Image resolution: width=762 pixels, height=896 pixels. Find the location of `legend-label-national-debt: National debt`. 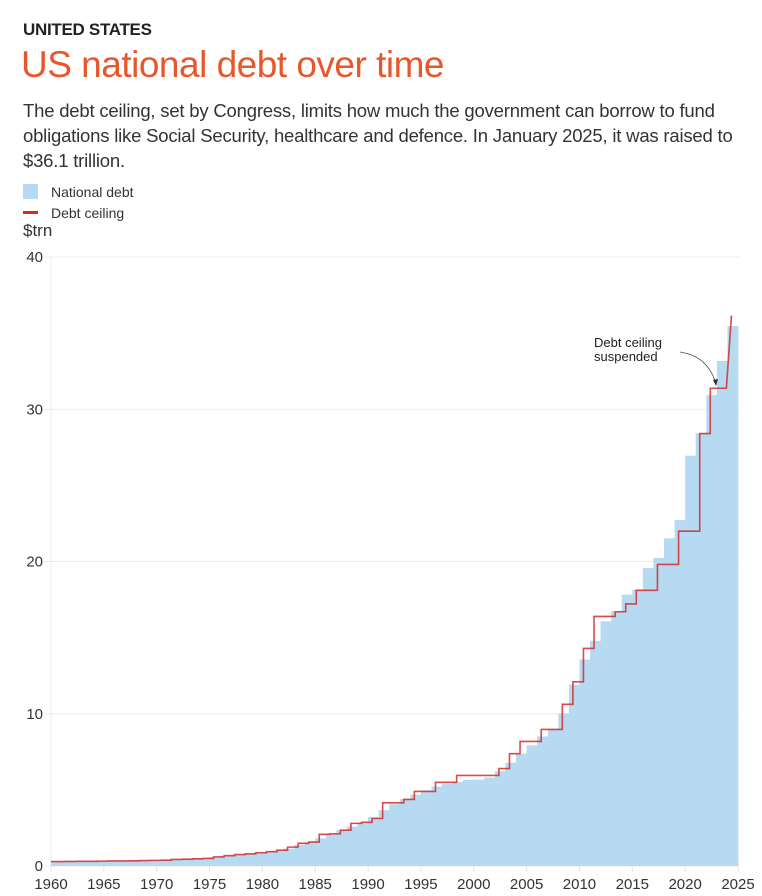

legend-label-national-debt: National debt is located at coordinates (92, 191).